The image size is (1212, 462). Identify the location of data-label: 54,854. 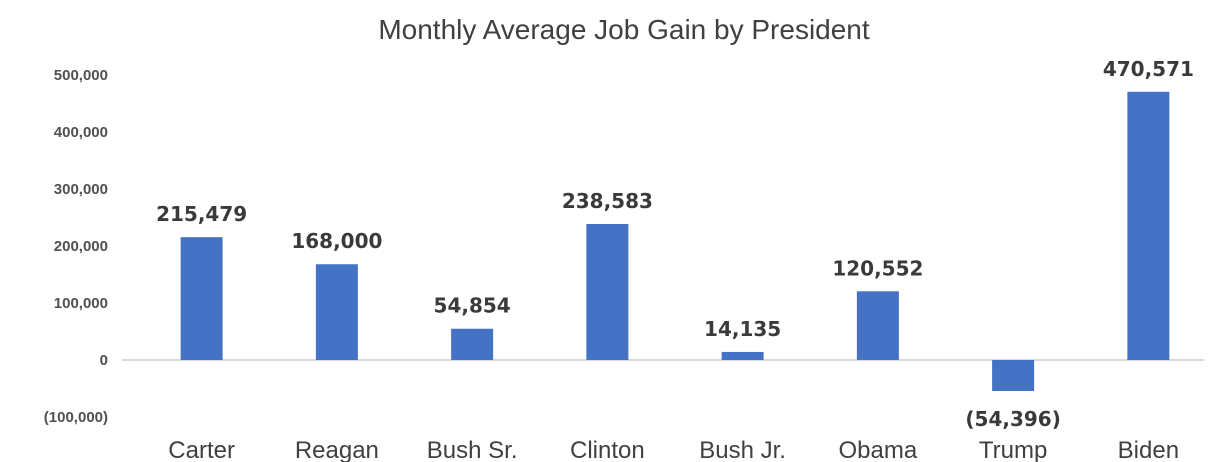
(472, 306).